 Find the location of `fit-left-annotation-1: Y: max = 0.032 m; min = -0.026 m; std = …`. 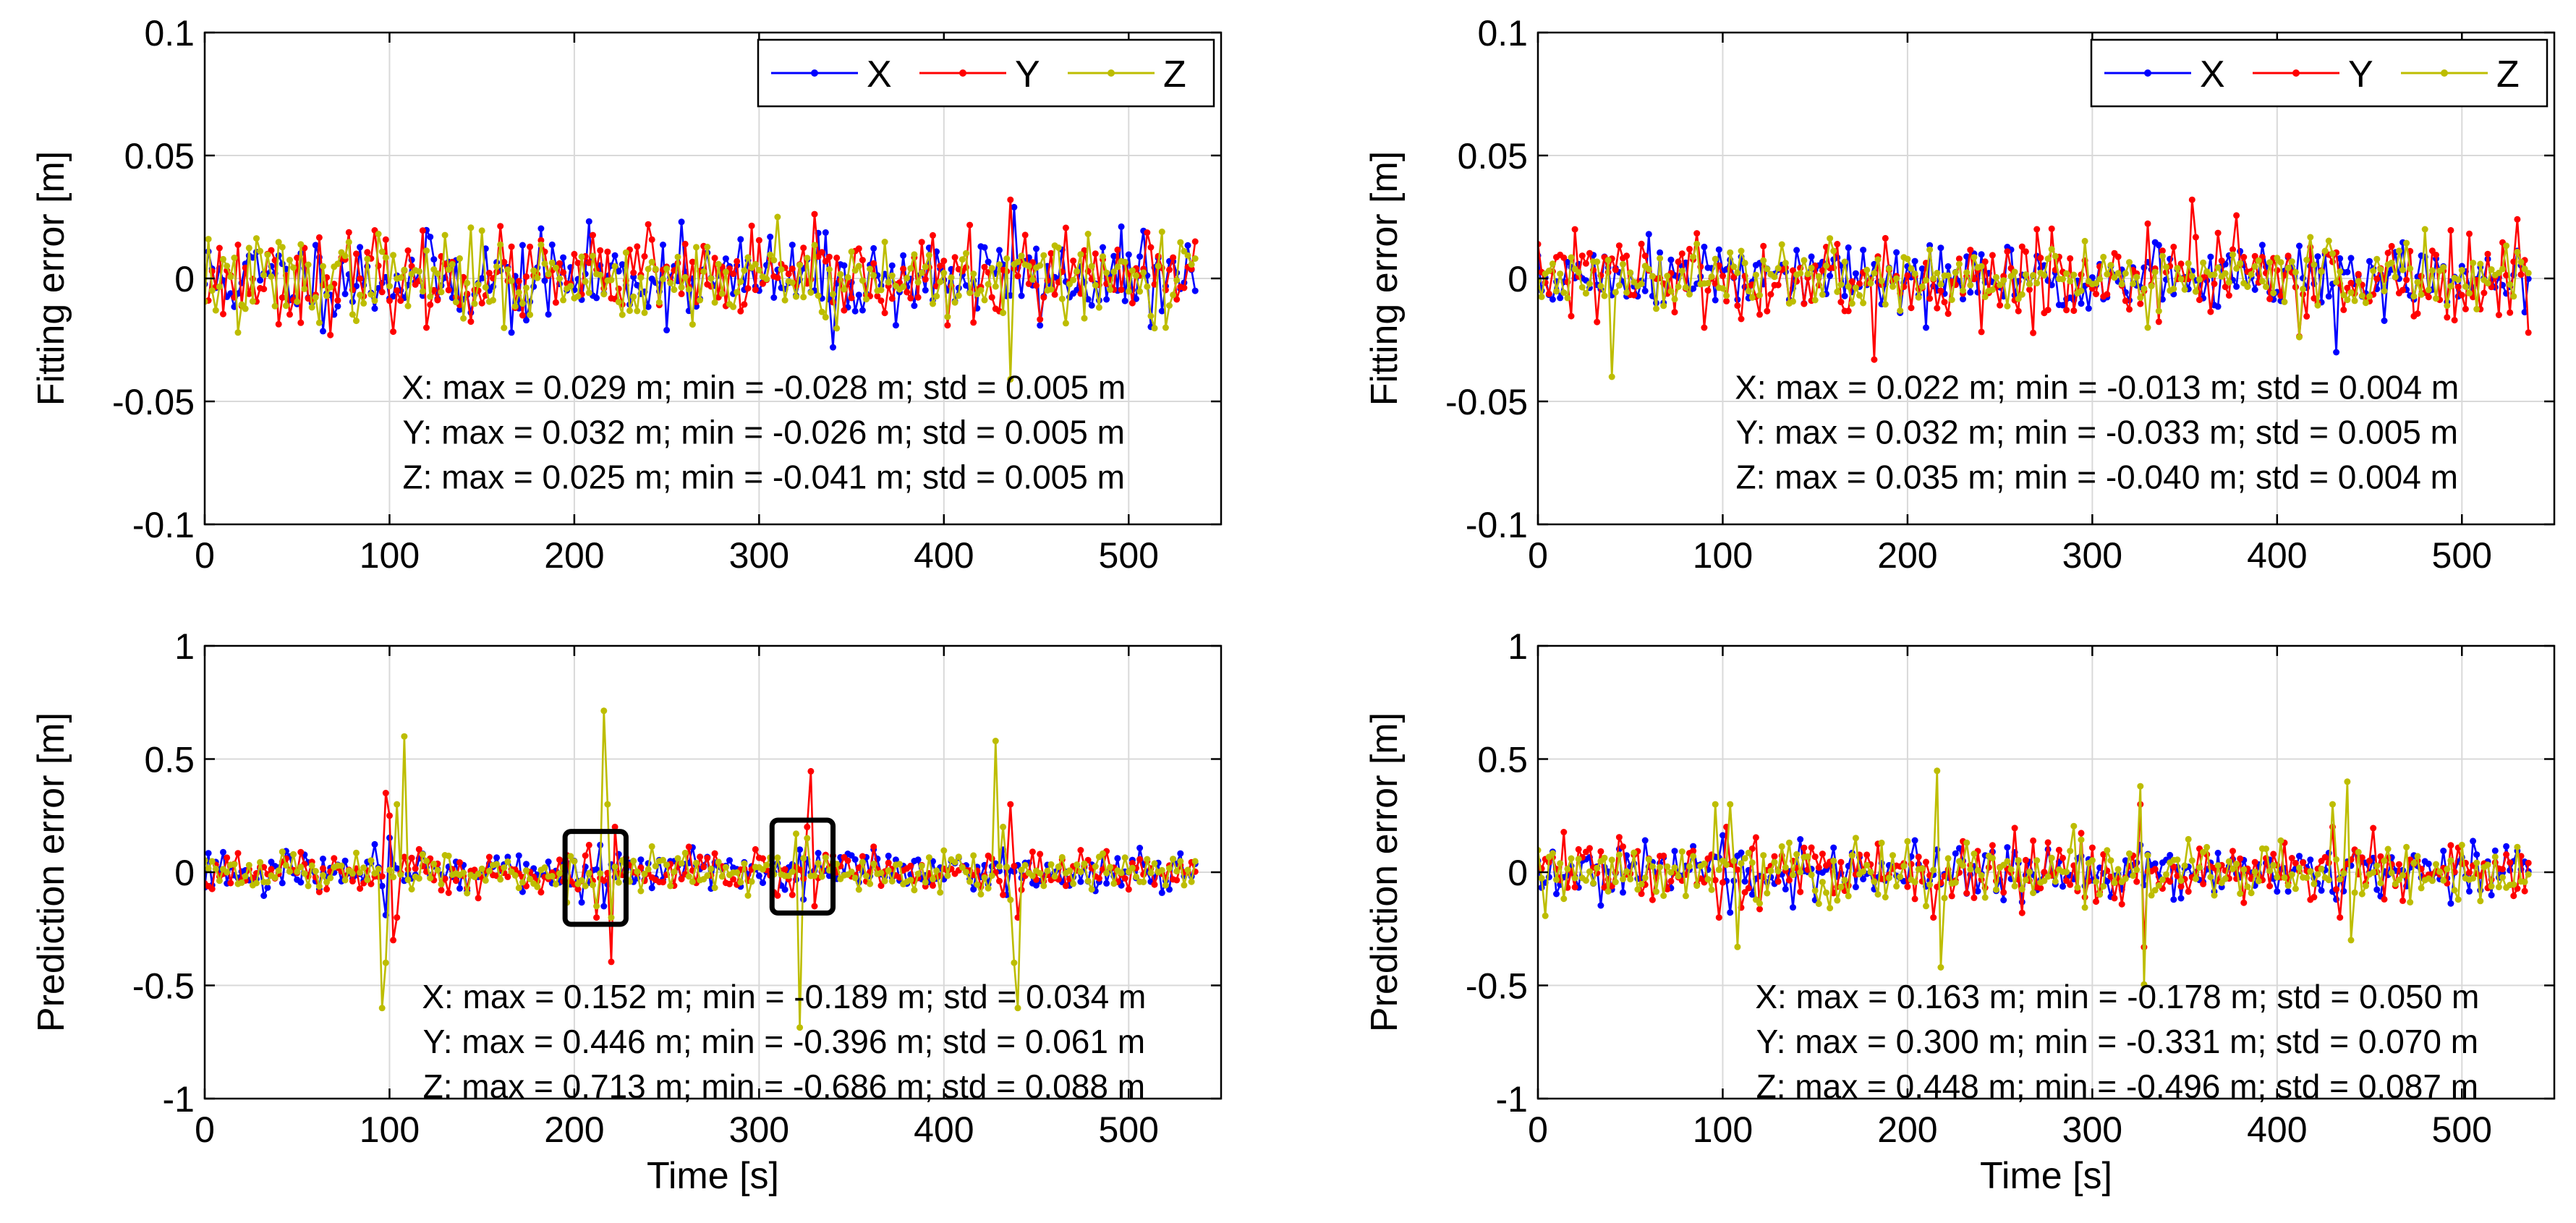

fit-left-annotation-1: Y: max = 0.032 m; min = -0.026 m; std = … is located at coordinates (764, 432).